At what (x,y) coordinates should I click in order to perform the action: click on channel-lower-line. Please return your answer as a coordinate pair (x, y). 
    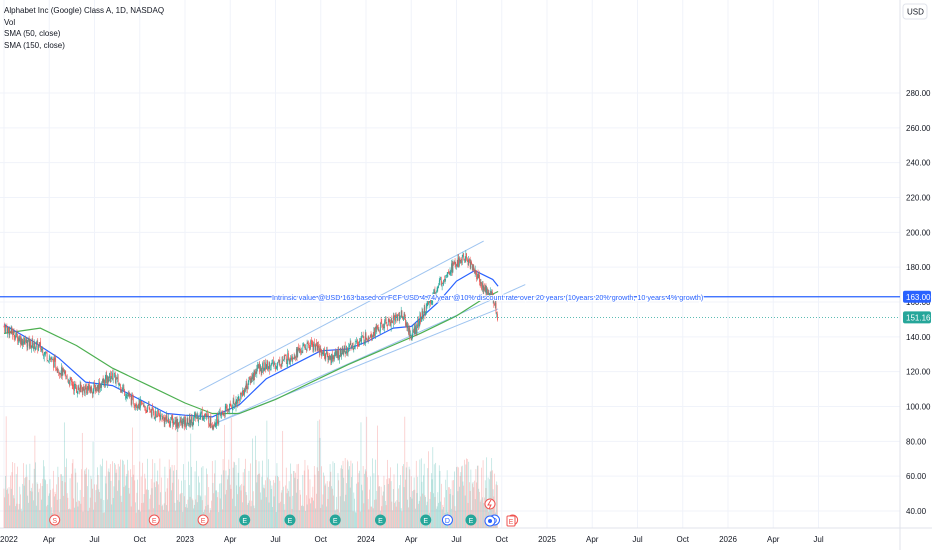
    Looking at the image, I should click on (369, 354).